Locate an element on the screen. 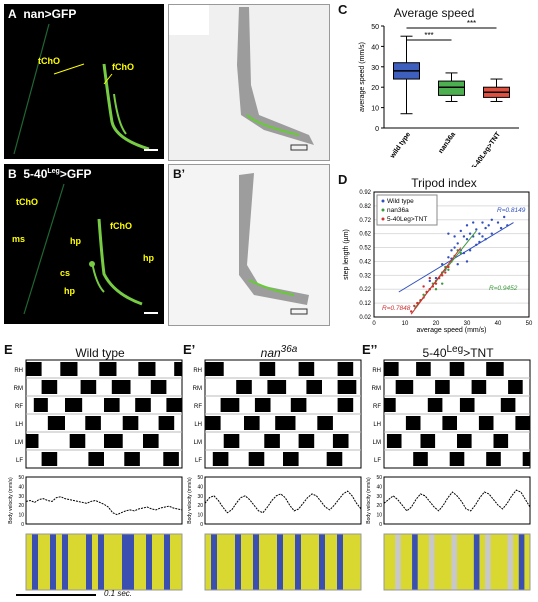 The height and width of the screenshot is (602, 538). gait-e-prime-title: nan36a is located at coordinates (279, 352).